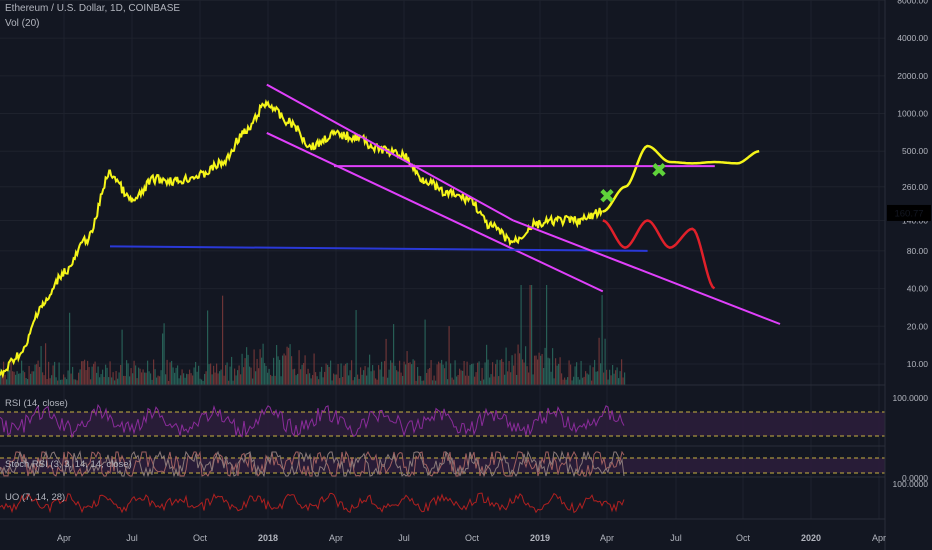 The height and width of the screenshot is (550, 932). I want to click on upper-channel-line, so click(390, 152).